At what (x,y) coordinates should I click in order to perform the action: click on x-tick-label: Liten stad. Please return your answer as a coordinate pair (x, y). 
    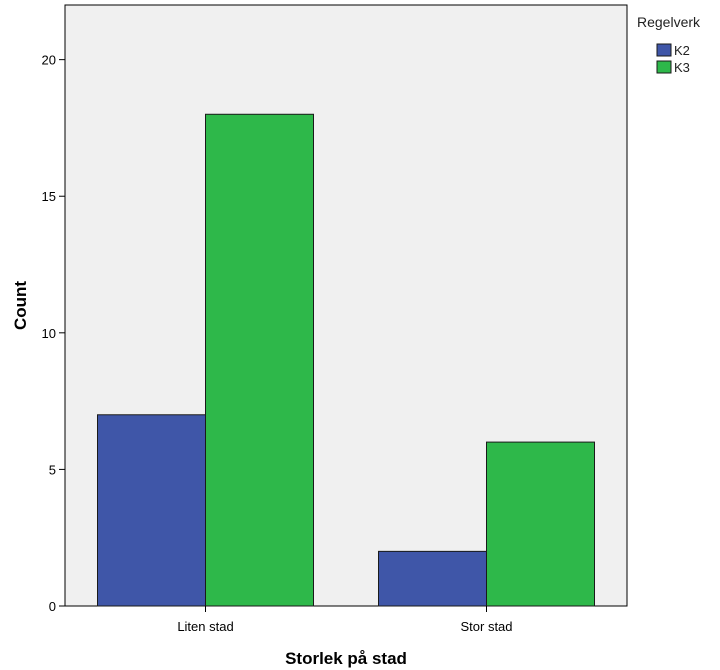
    Looking at the image, I should click on (205, 626).